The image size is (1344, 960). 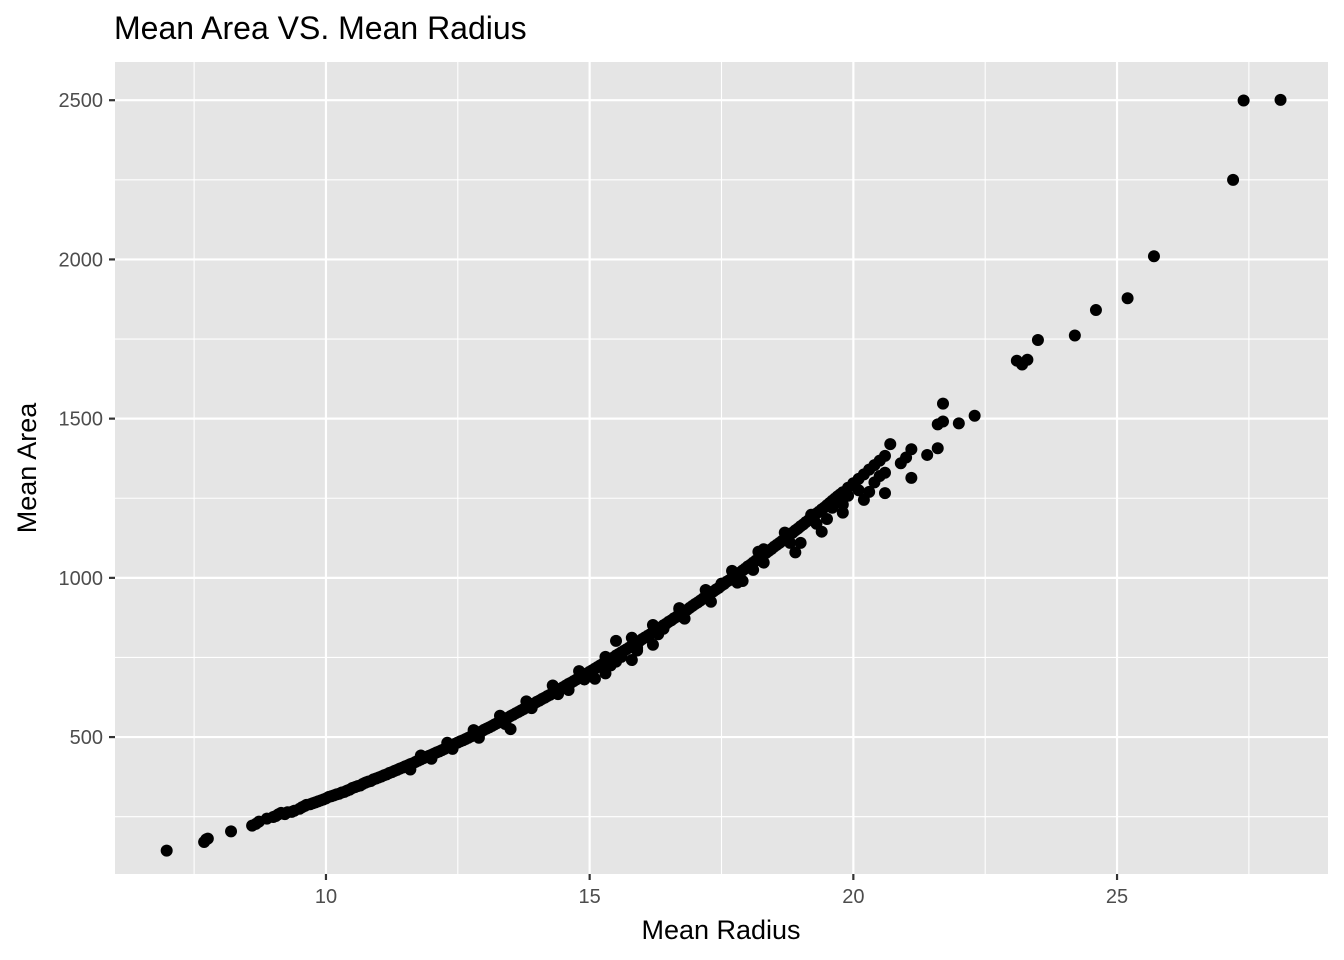 I want to click on x-tick-label: 25, so click(x=1117, y=897).